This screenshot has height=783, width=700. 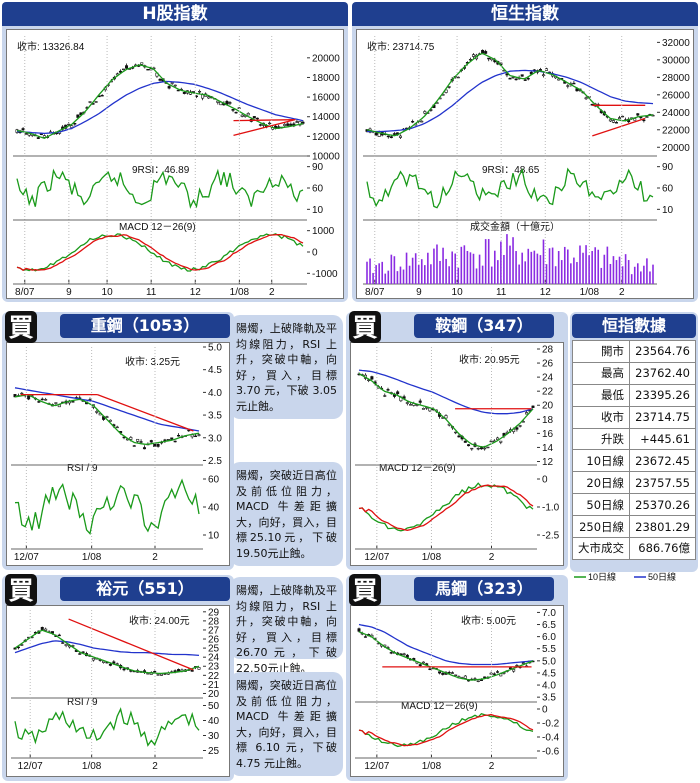 What do you see at coordinates (160, 252) in the screenshot?
I see `macd-line` at bounding box center [160, 252].